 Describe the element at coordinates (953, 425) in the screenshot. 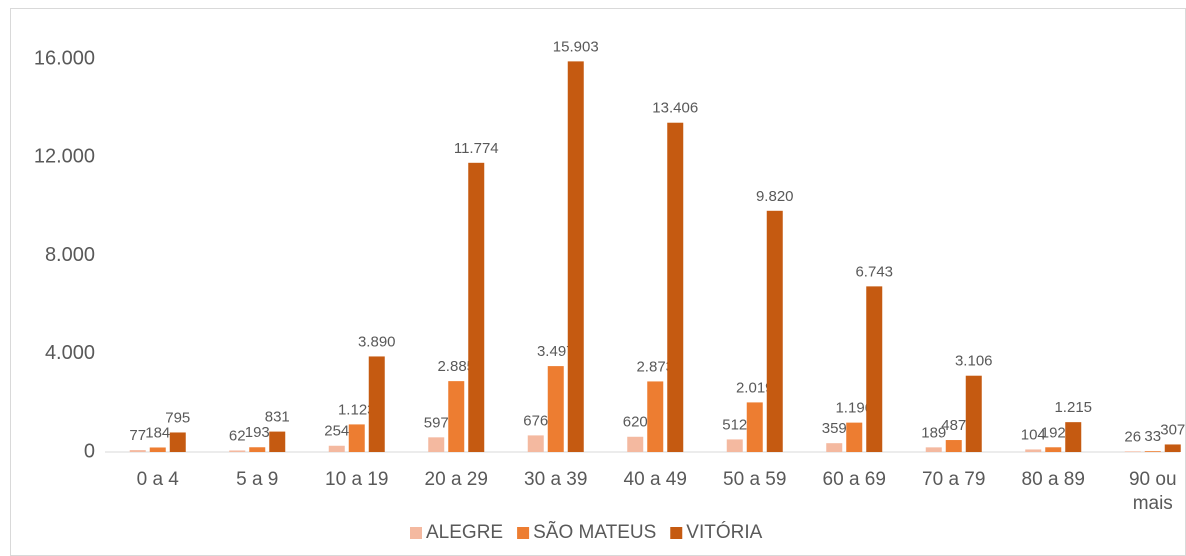

I see `data-label: 487` at that location.